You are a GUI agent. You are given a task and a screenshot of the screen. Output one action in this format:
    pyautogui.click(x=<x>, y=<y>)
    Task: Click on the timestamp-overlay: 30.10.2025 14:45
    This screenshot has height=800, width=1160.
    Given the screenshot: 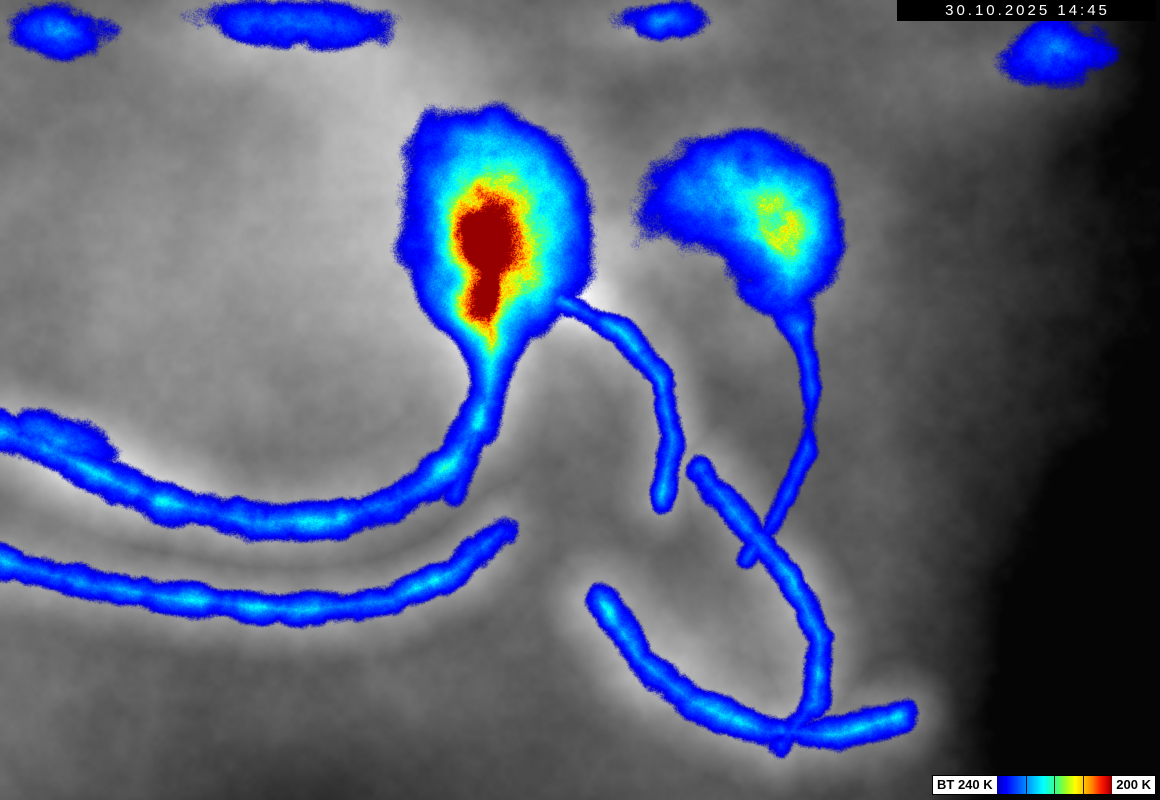 What is the action you would take?
    pyautogui.click(x=1026, y=10)
    